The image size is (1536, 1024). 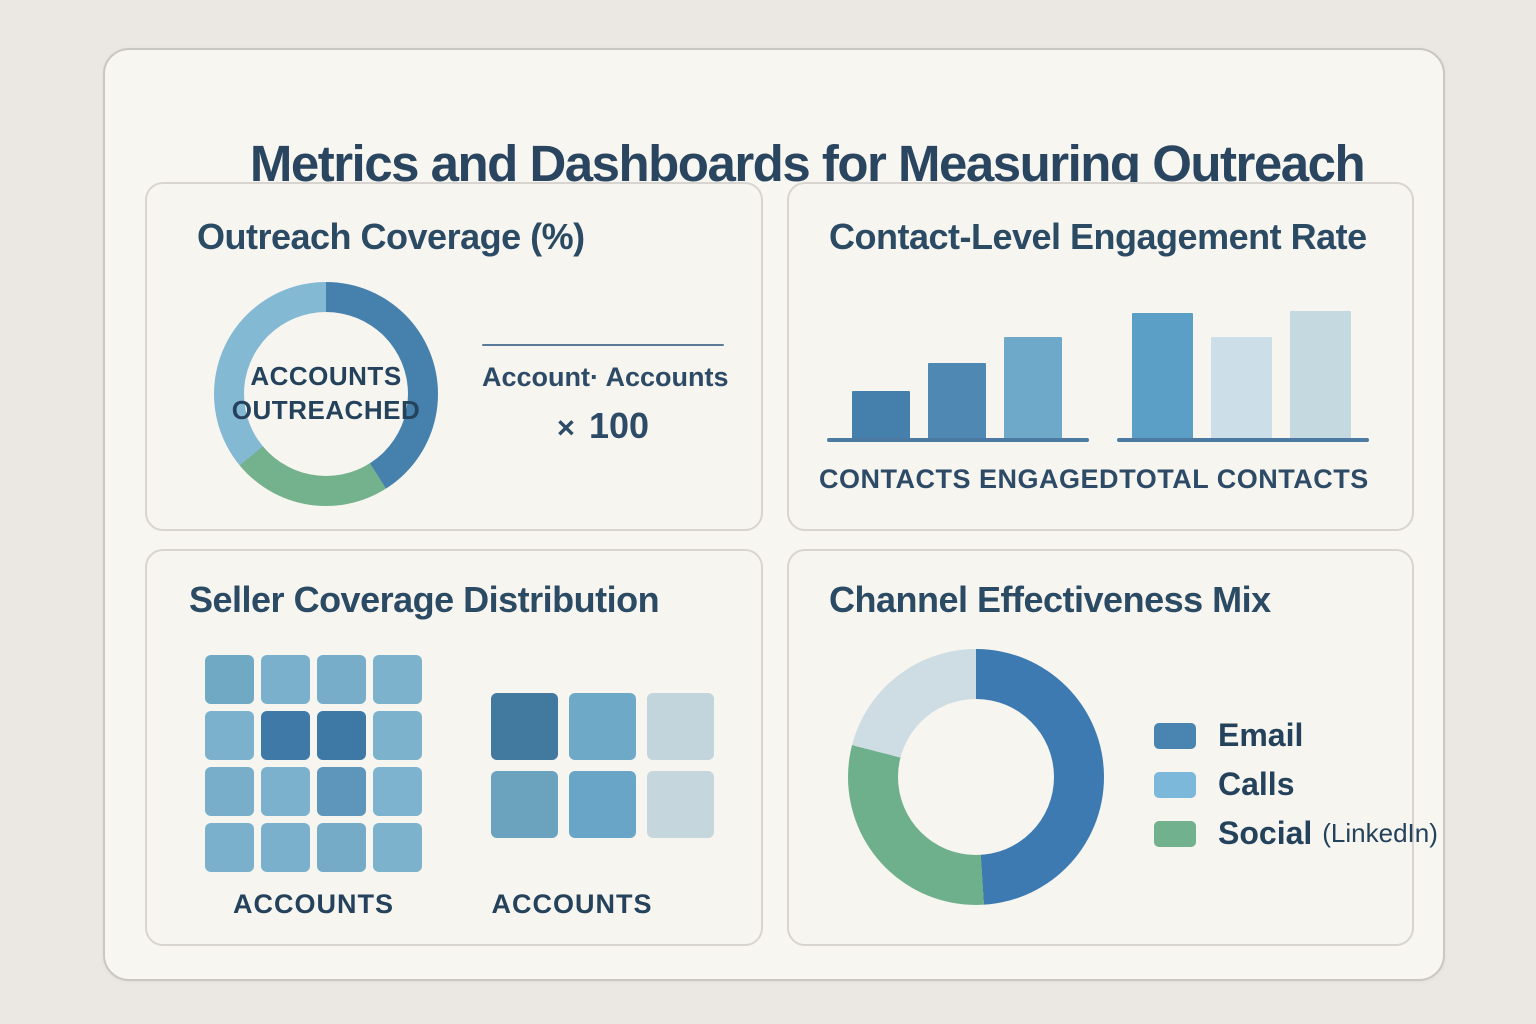 I want to click on seller-coverage-title: Seller Coverage Distribution, so click(x=424, y=599).